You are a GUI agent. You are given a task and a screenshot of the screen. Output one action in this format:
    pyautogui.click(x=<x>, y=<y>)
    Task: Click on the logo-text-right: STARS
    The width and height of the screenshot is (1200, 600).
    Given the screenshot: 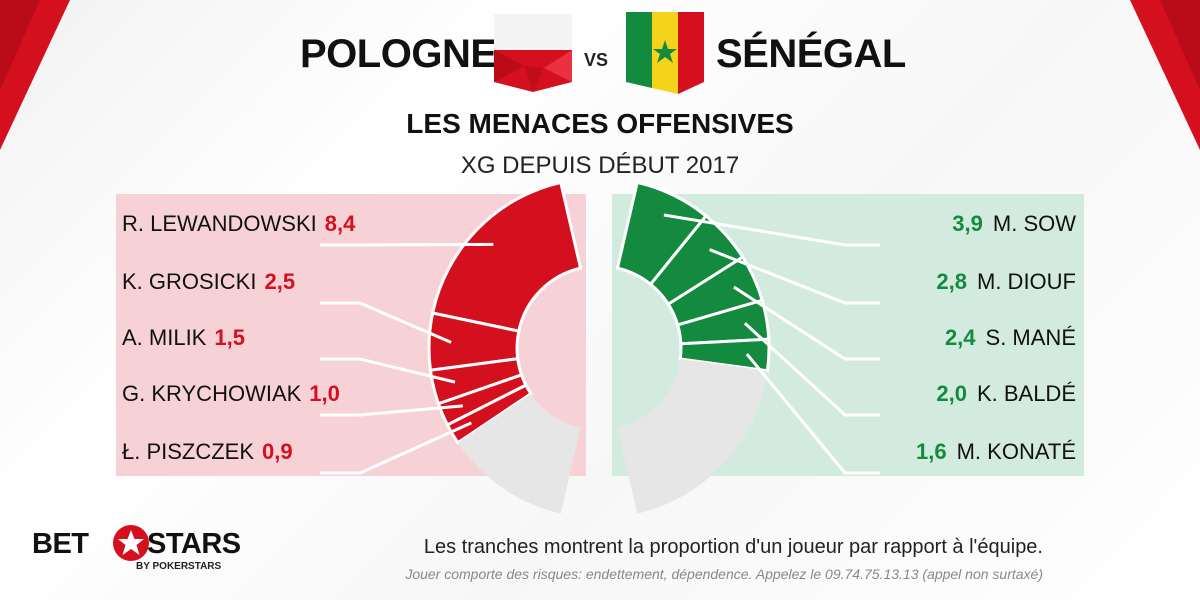 What is the action you would take?
    pyautogui.click(x=194, y=544)
    